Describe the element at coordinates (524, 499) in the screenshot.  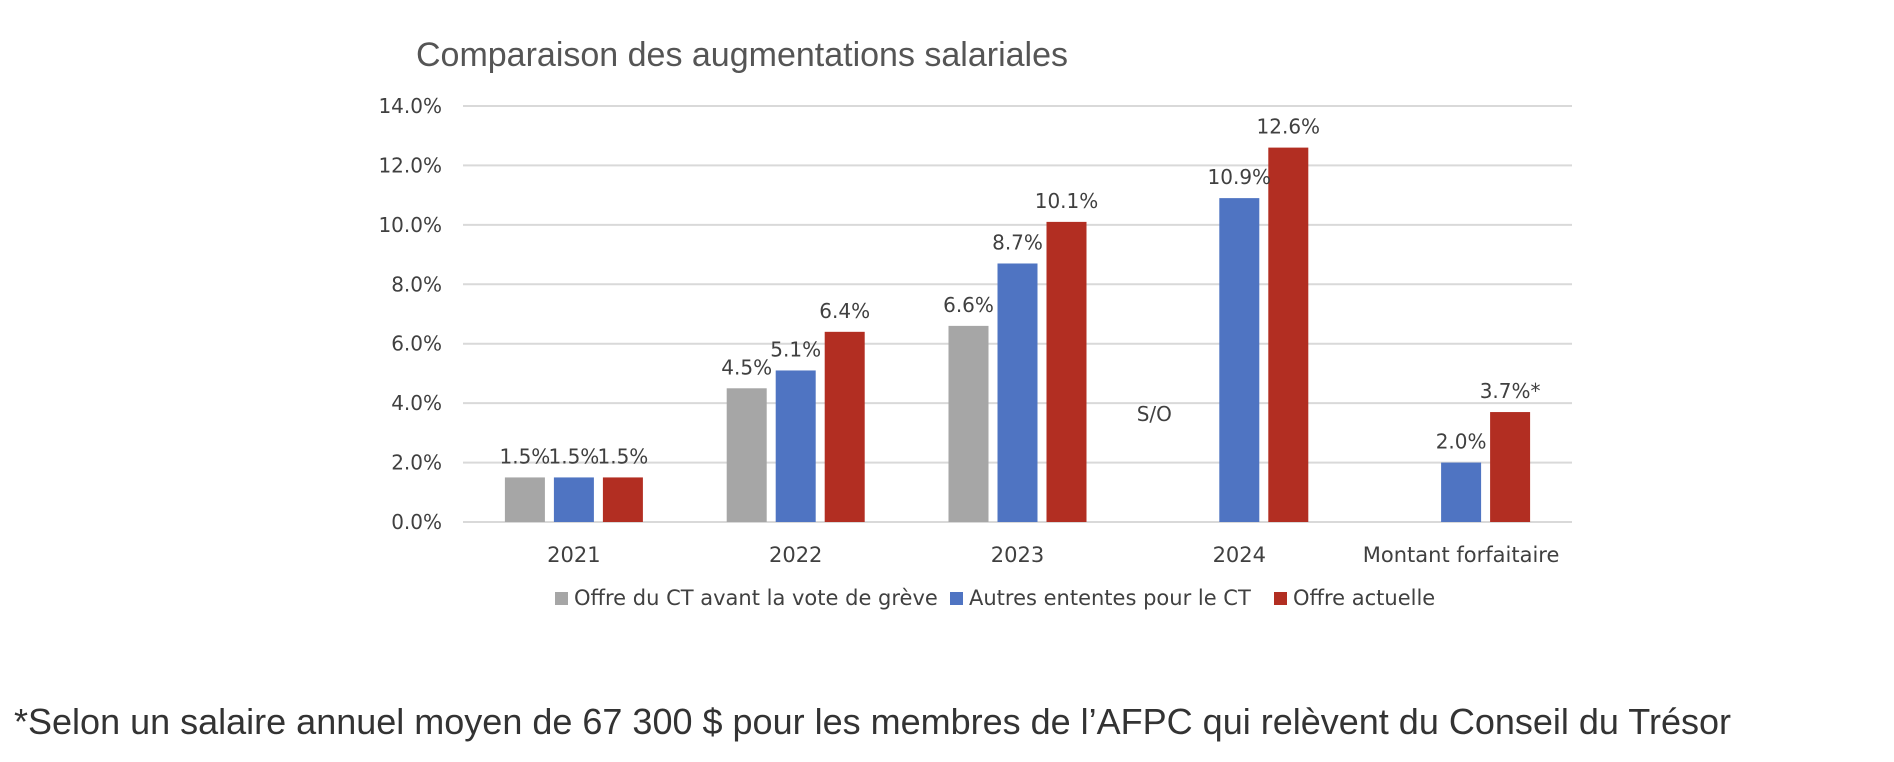
I see `bar-offre-du-ct-avant-la-vote-de-gr-ve-2021` at that location.